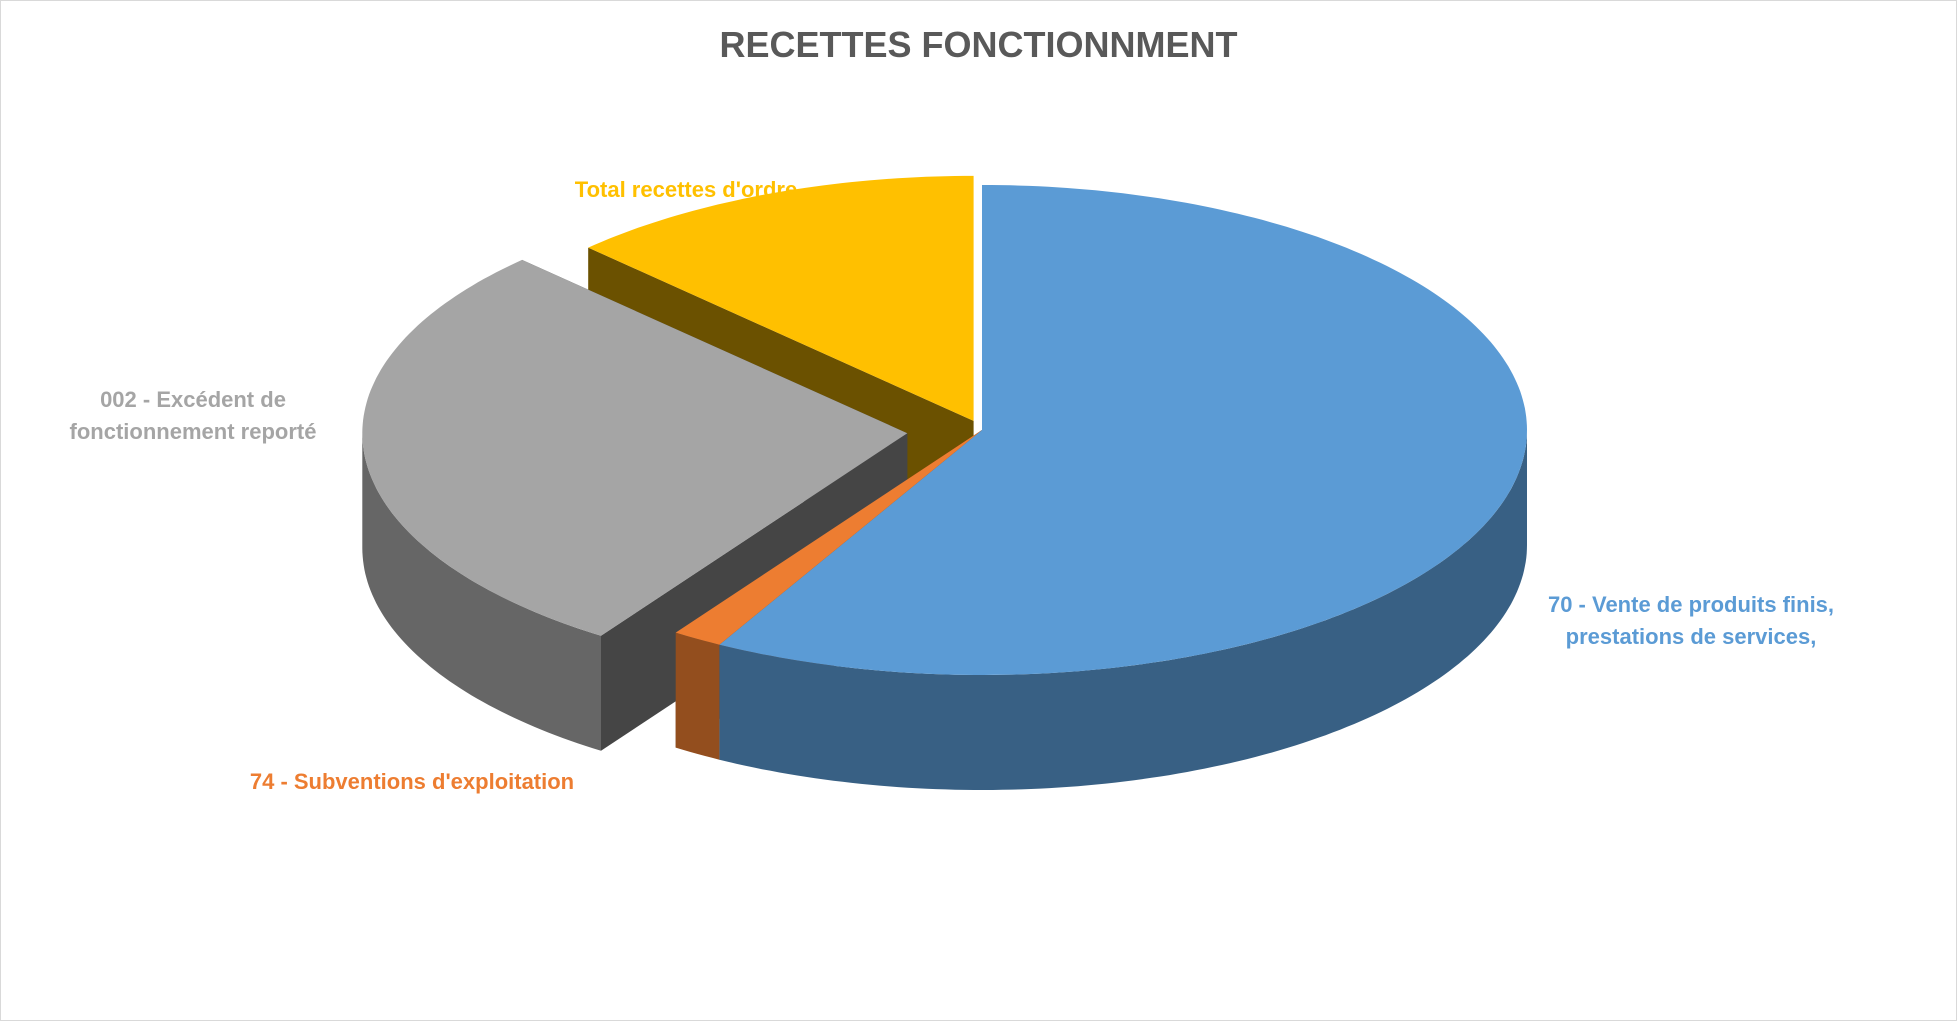 Image resolution: width=1957 pixels, height=1021 pixels. What do you see at coordinates (978, 44) in the screenshot?
I see `chart-title: RECETTES FONCTIONNMENT` at bounding box center [978, 44].